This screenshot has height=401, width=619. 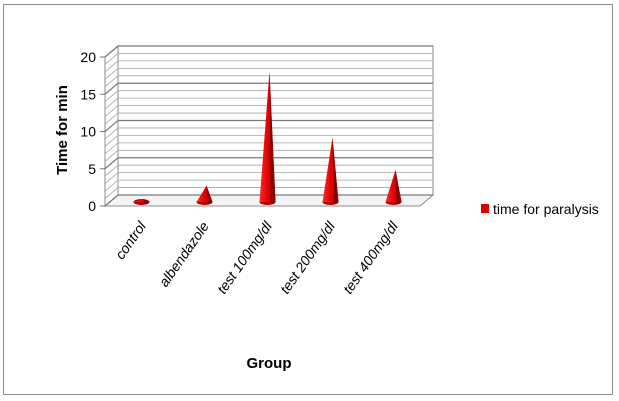 What do you see at coordinates (245, 257) in the screenshot?
I see `x-tick-label: test 100mg/dl` at bounding box center [245, 257].